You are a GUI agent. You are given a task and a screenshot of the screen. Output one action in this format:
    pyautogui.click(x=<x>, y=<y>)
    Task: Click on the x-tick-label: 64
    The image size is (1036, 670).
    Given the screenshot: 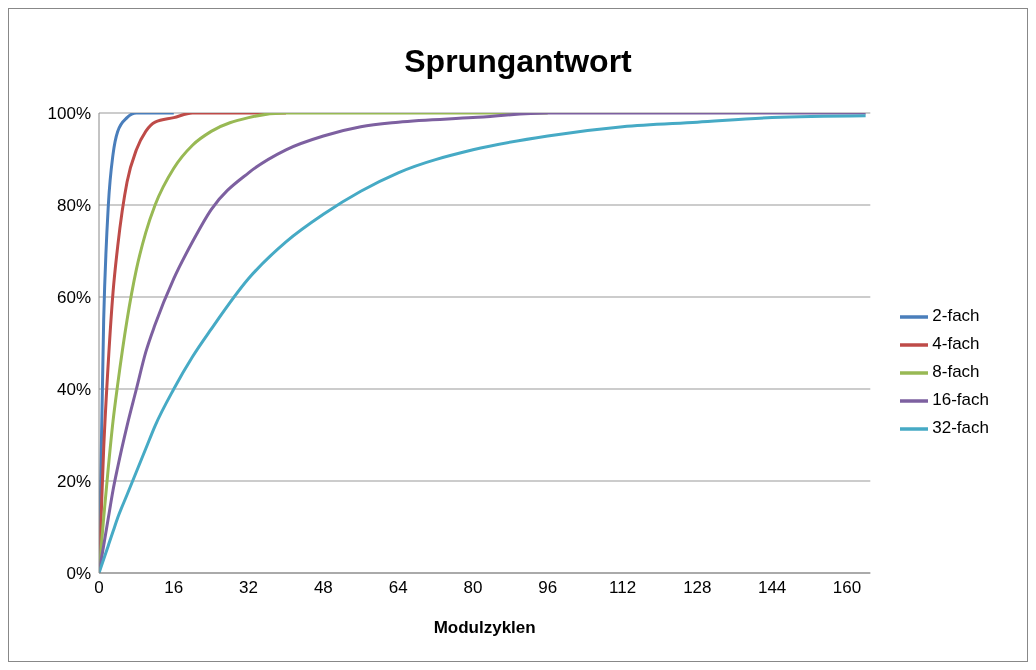 What is the action you would take?
    pyautogui.click(x=398, y=588)
    